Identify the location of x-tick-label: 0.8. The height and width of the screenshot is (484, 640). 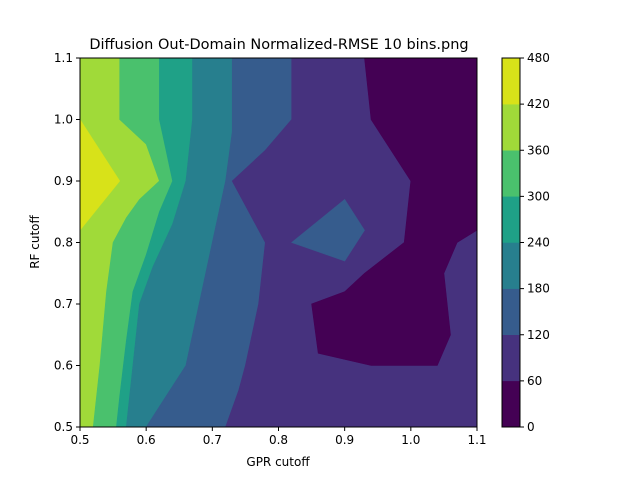
(278, 440).